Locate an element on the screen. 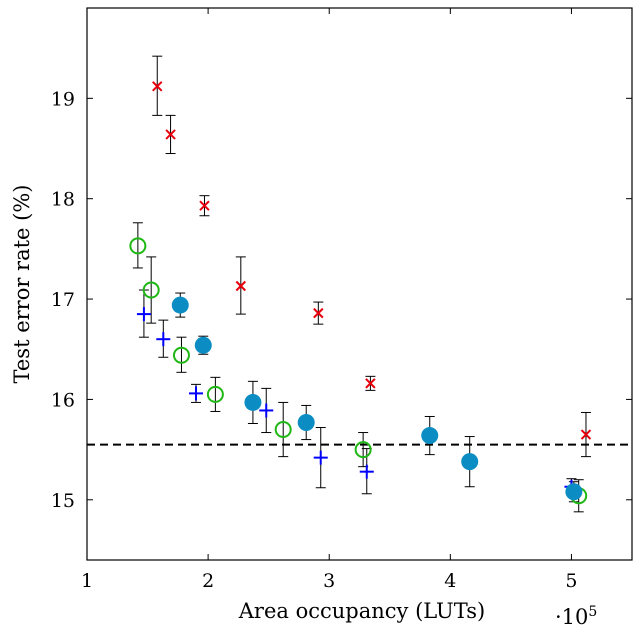  x-tick-label: 4 is located at coordinates (450, 581).